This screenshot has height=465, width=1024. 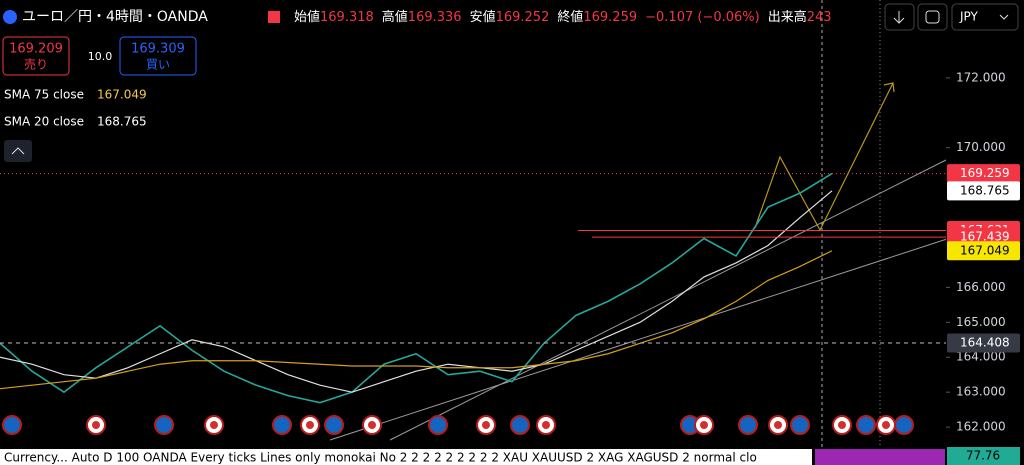 I want to click on price-label: 167.049, so click(x=985, y=250).